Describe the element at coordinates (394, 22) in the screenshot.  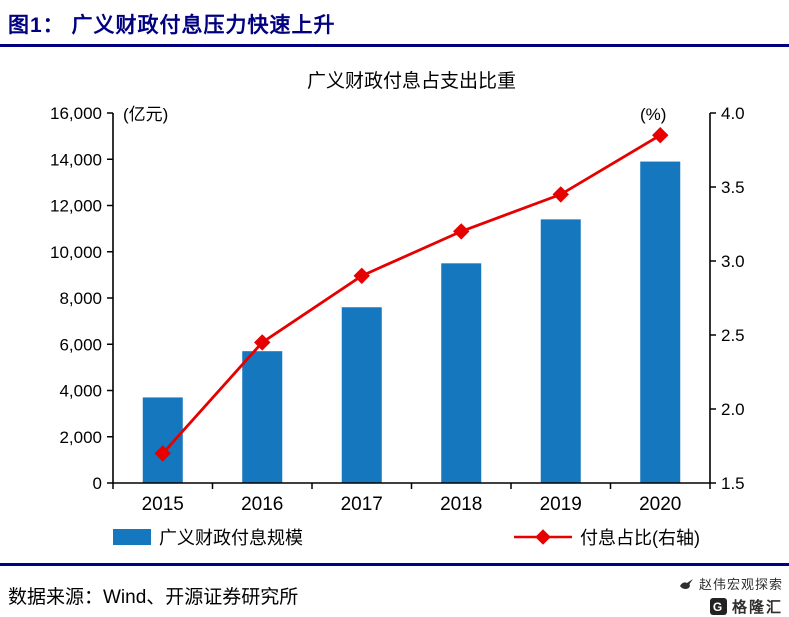
I see `figure-header: 图1： 广义财政付息压力快速上升` at that location.